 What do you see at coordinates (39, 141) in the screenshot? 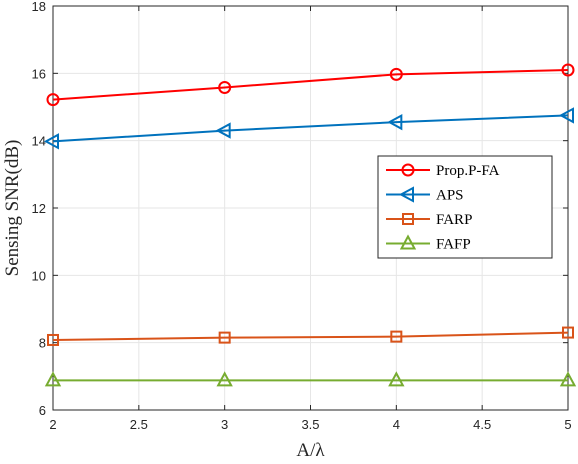
I see `y-tick-label: 14` at bounding box center [39, 141].